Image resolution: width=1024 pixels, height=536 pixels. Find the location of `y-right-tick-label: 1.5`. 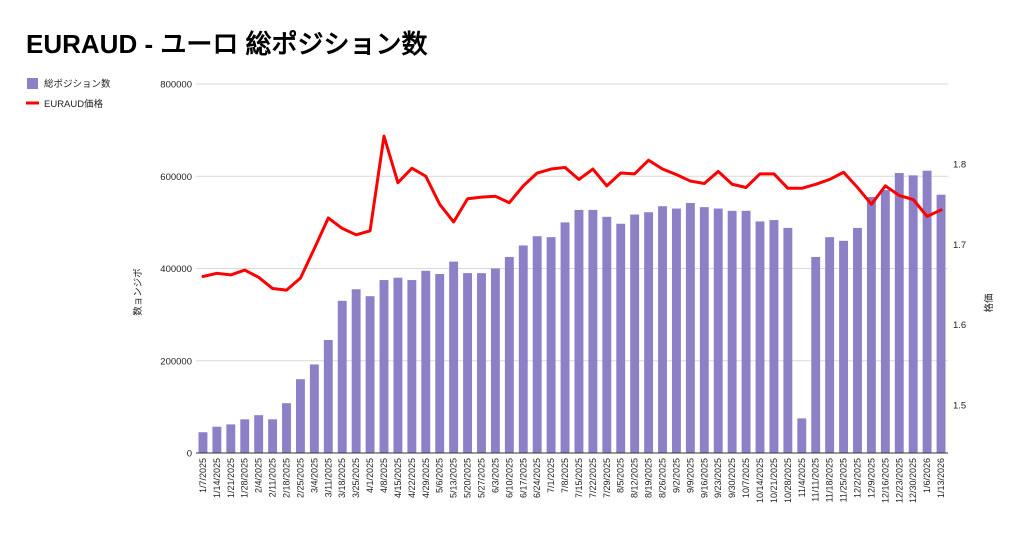

y-right-tick-label: 1.5 is located at coordinates (959, 405).